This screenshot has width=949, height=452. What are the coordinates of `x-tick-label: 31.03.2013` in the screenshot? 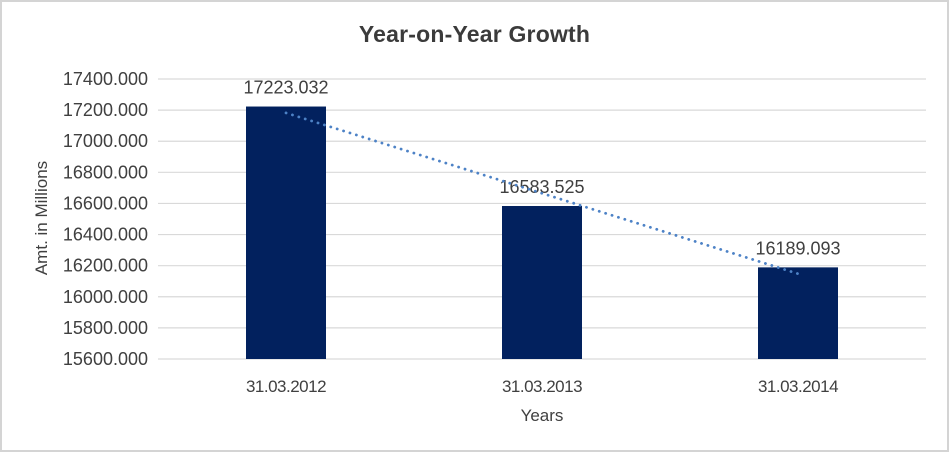 It's located at (542, 386).